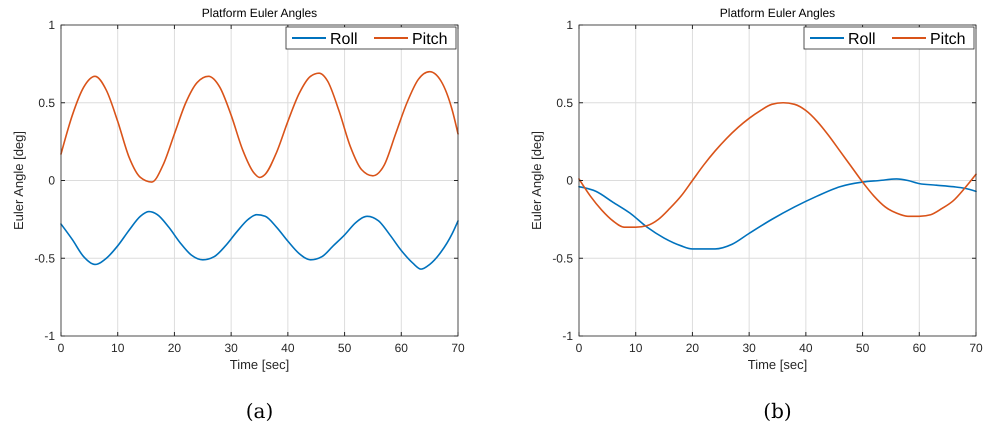 This screenshot has height=429, width=985. Describe the element at coordinates (777, 411) in the screenshot. I see `text: (b)` at that location.